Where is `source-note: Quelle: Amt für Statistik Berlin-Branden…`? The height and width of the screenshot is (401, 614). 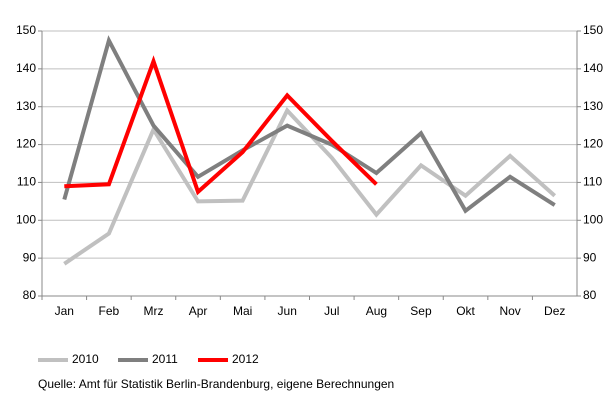
source-note: Quelle: Amt für Statistik Berlin-Branden… is located at coordinates (216, 384).